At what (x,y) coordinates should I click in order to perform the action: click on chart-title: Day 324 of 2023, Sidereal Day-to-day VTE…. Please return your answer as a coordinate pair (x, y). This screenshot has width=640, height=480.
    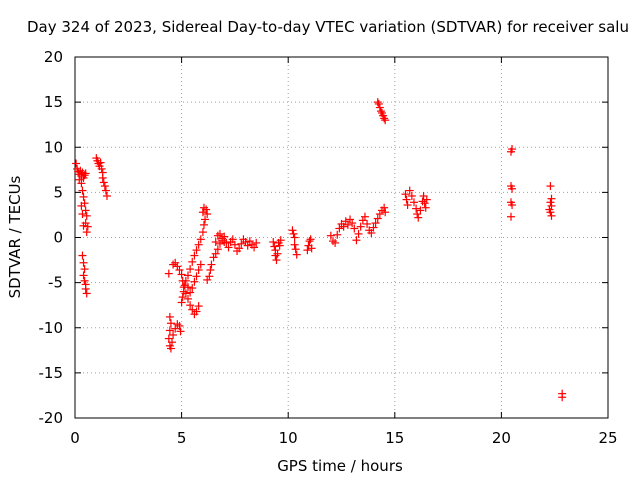
    Looking at the image, I should click on (328, 27).